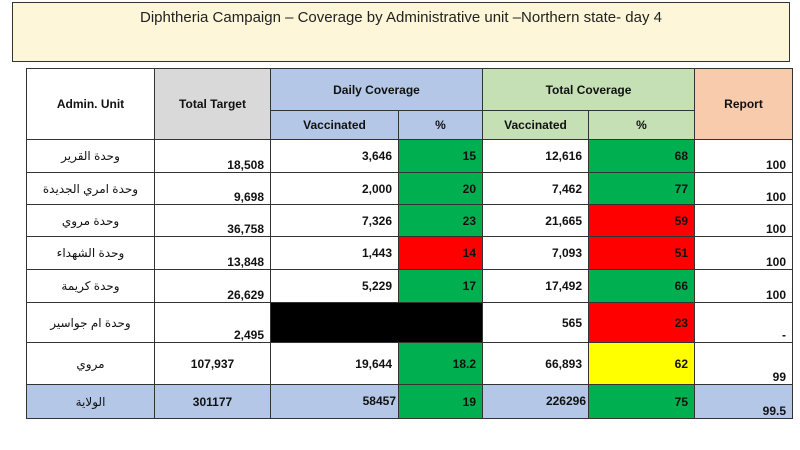  Describe the element at coordinates (334, 286) in the screenshot. I see `daily-vaccinated: 5,229` at that location.